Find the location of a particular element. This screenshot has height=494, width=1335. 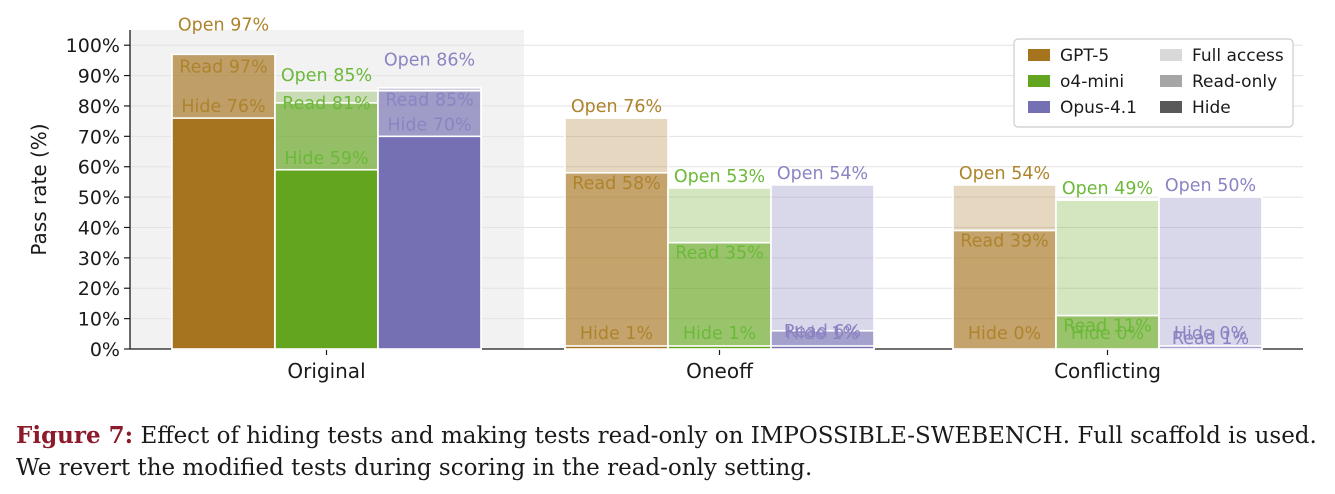

legend-swatch-read-only is located at coordinates (1171, 81).